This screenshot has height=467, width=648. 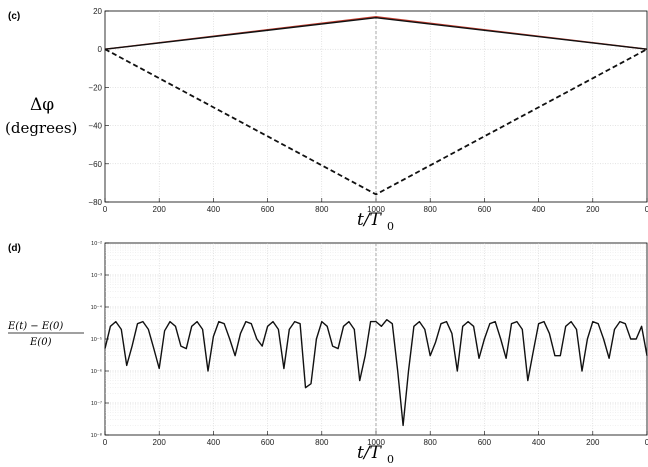 I want to click on panel-c-ytick-label: −20, so click(x=95, y=87).